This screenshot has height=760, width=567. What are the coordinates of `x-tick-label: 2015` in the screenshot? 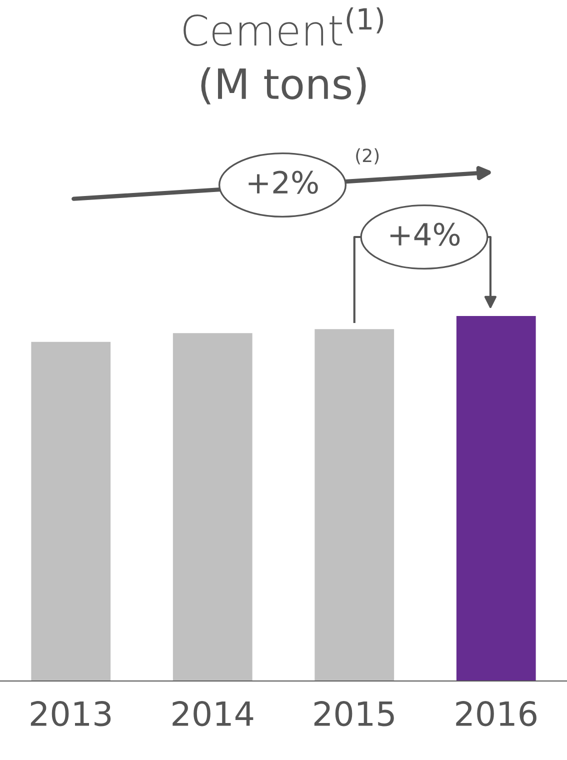 It's located at (354, 713).